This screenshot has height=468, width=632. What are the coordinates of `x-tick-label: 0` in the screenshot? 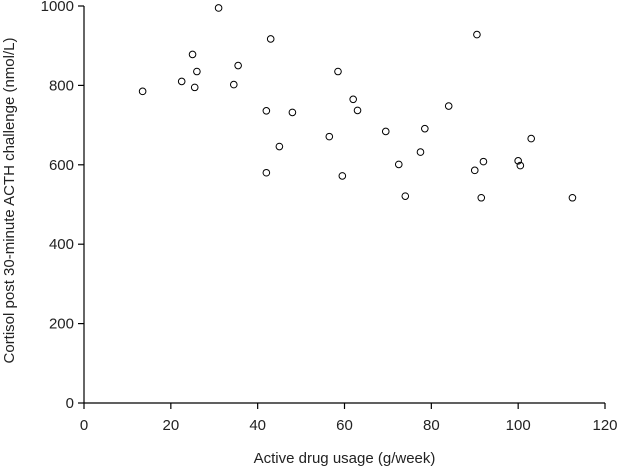 It's located at (84, 425).